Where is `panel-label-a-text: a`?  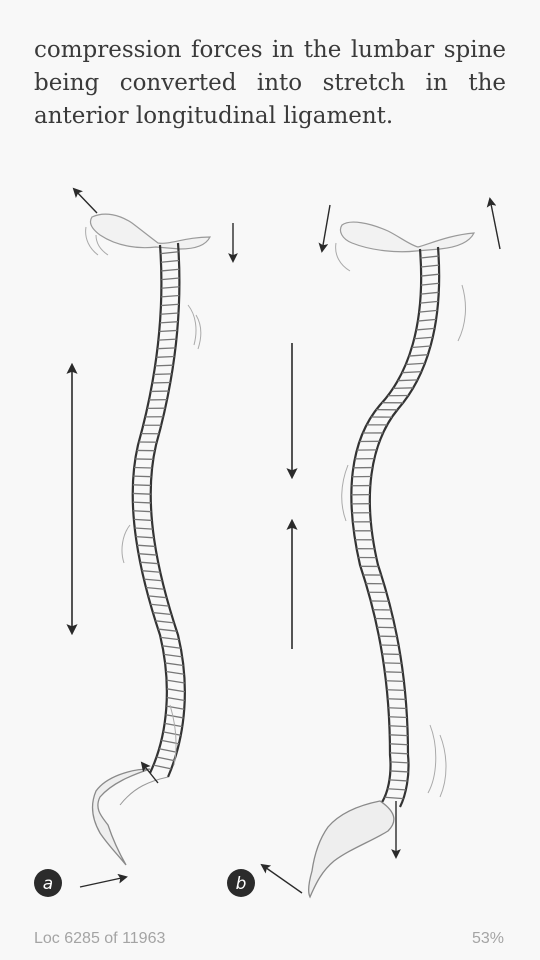
panel-label-a-text: a is located at coordinates (48, 884).